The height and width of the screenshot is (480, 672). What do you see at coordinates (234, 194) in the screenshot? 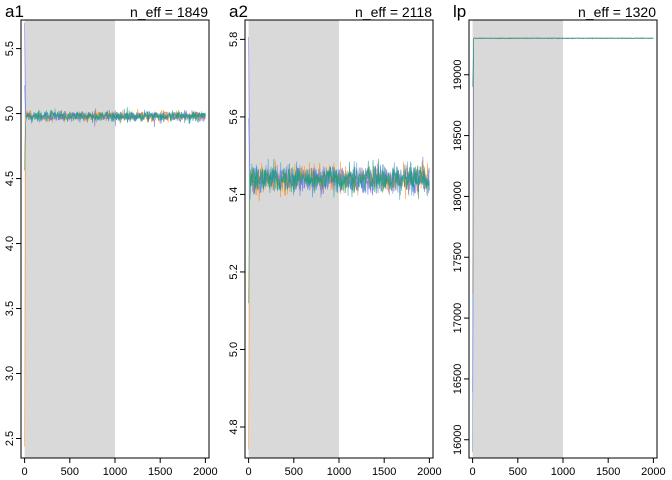
I see `y-tick-label: 5.4` at bounding box center [234, 194].